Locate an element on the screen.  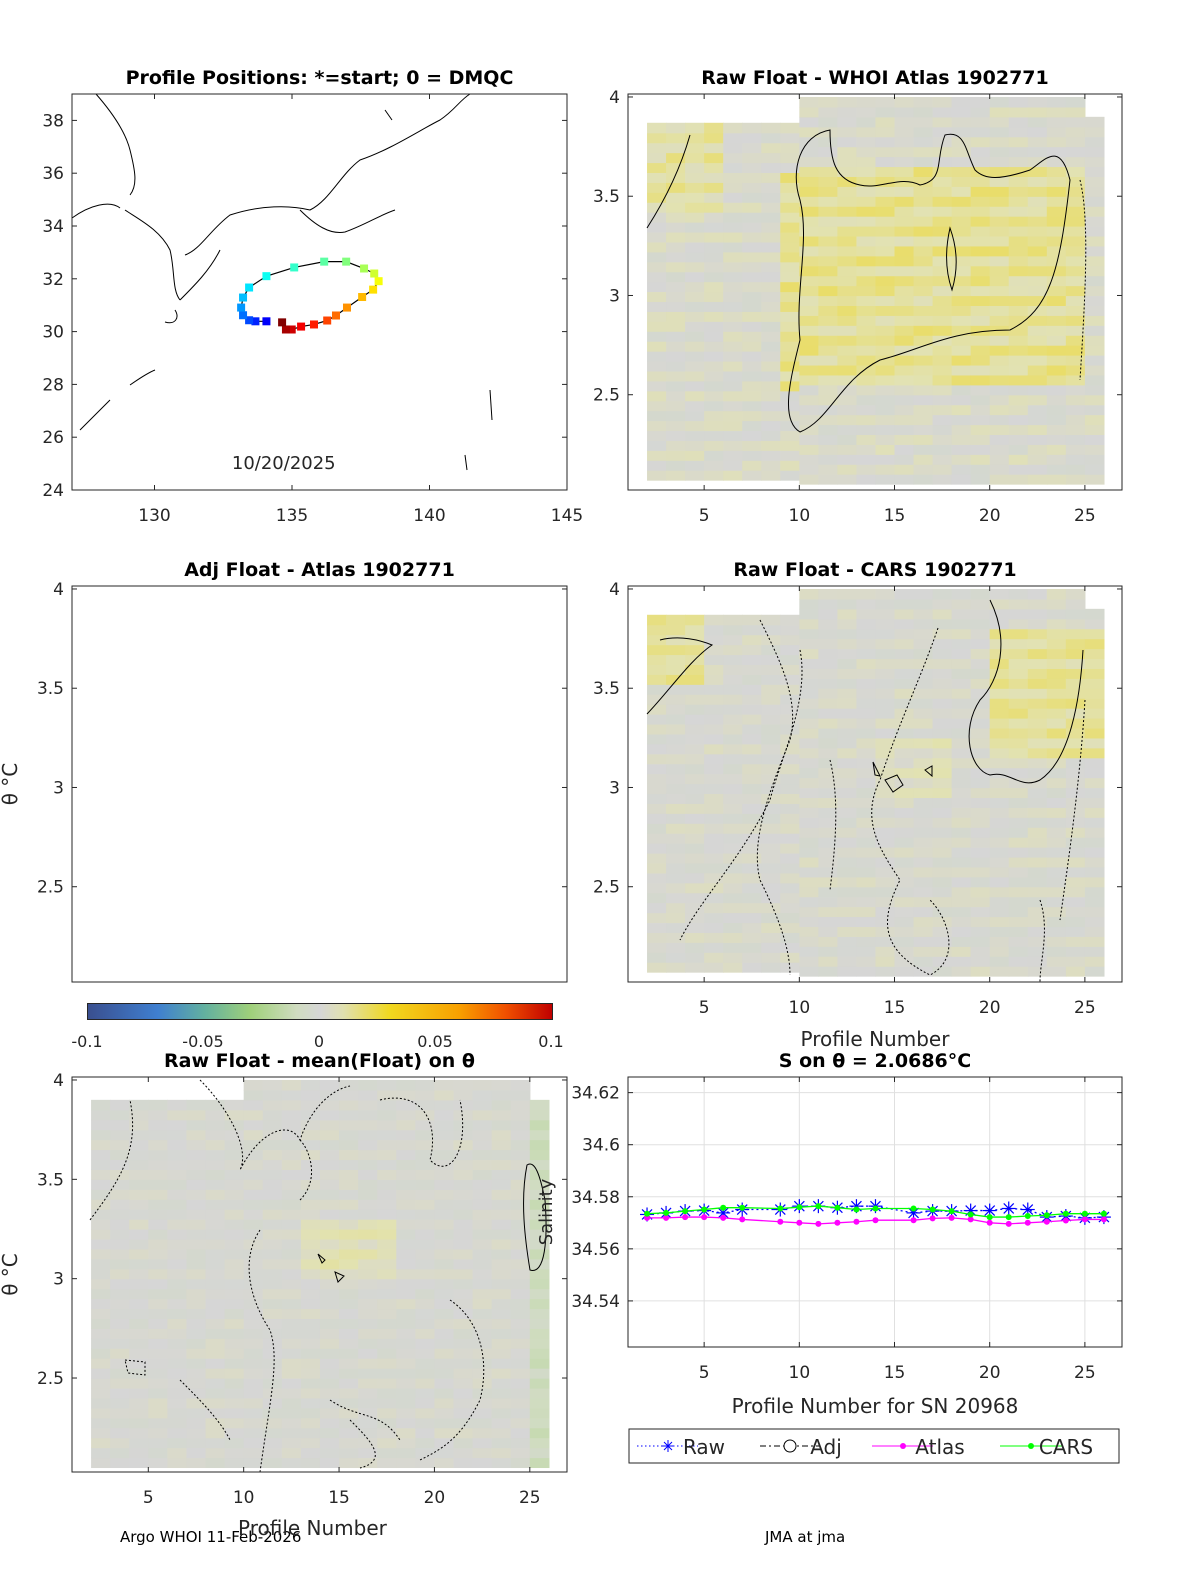
y-tick-label: 3.5 is located at coordinates (606, 197).